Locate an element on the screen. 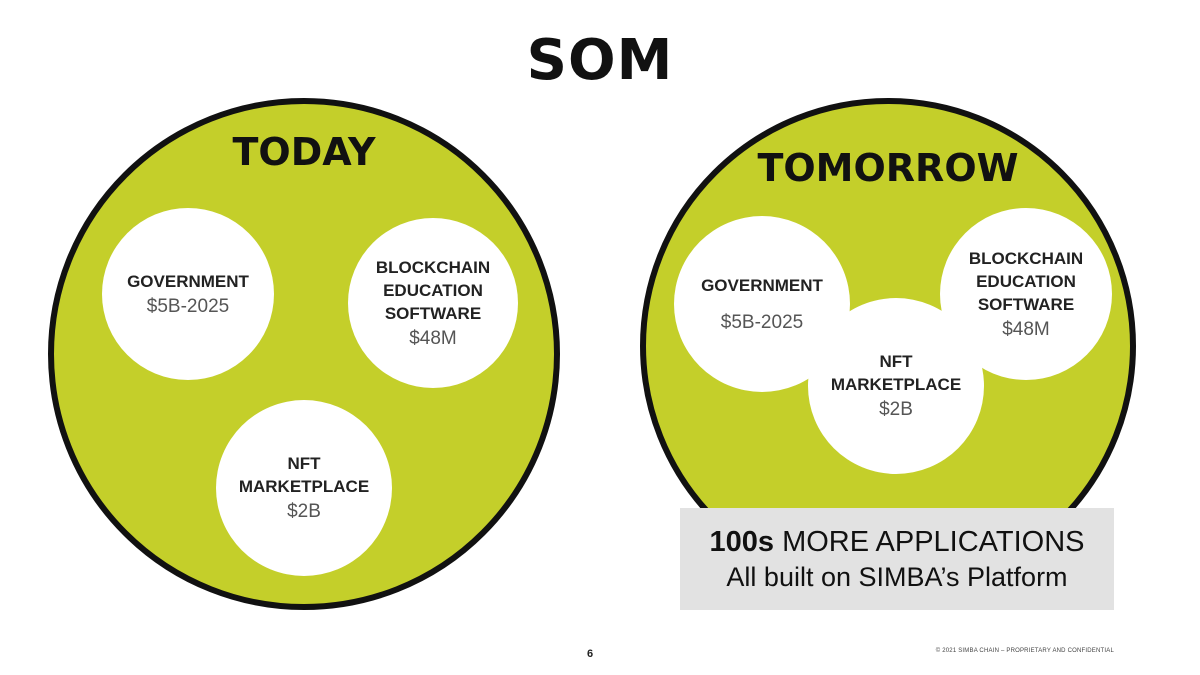 The width and height of the screenshot is (1200, 675). today-heading: TODAY is located at coordinates (304, 152).